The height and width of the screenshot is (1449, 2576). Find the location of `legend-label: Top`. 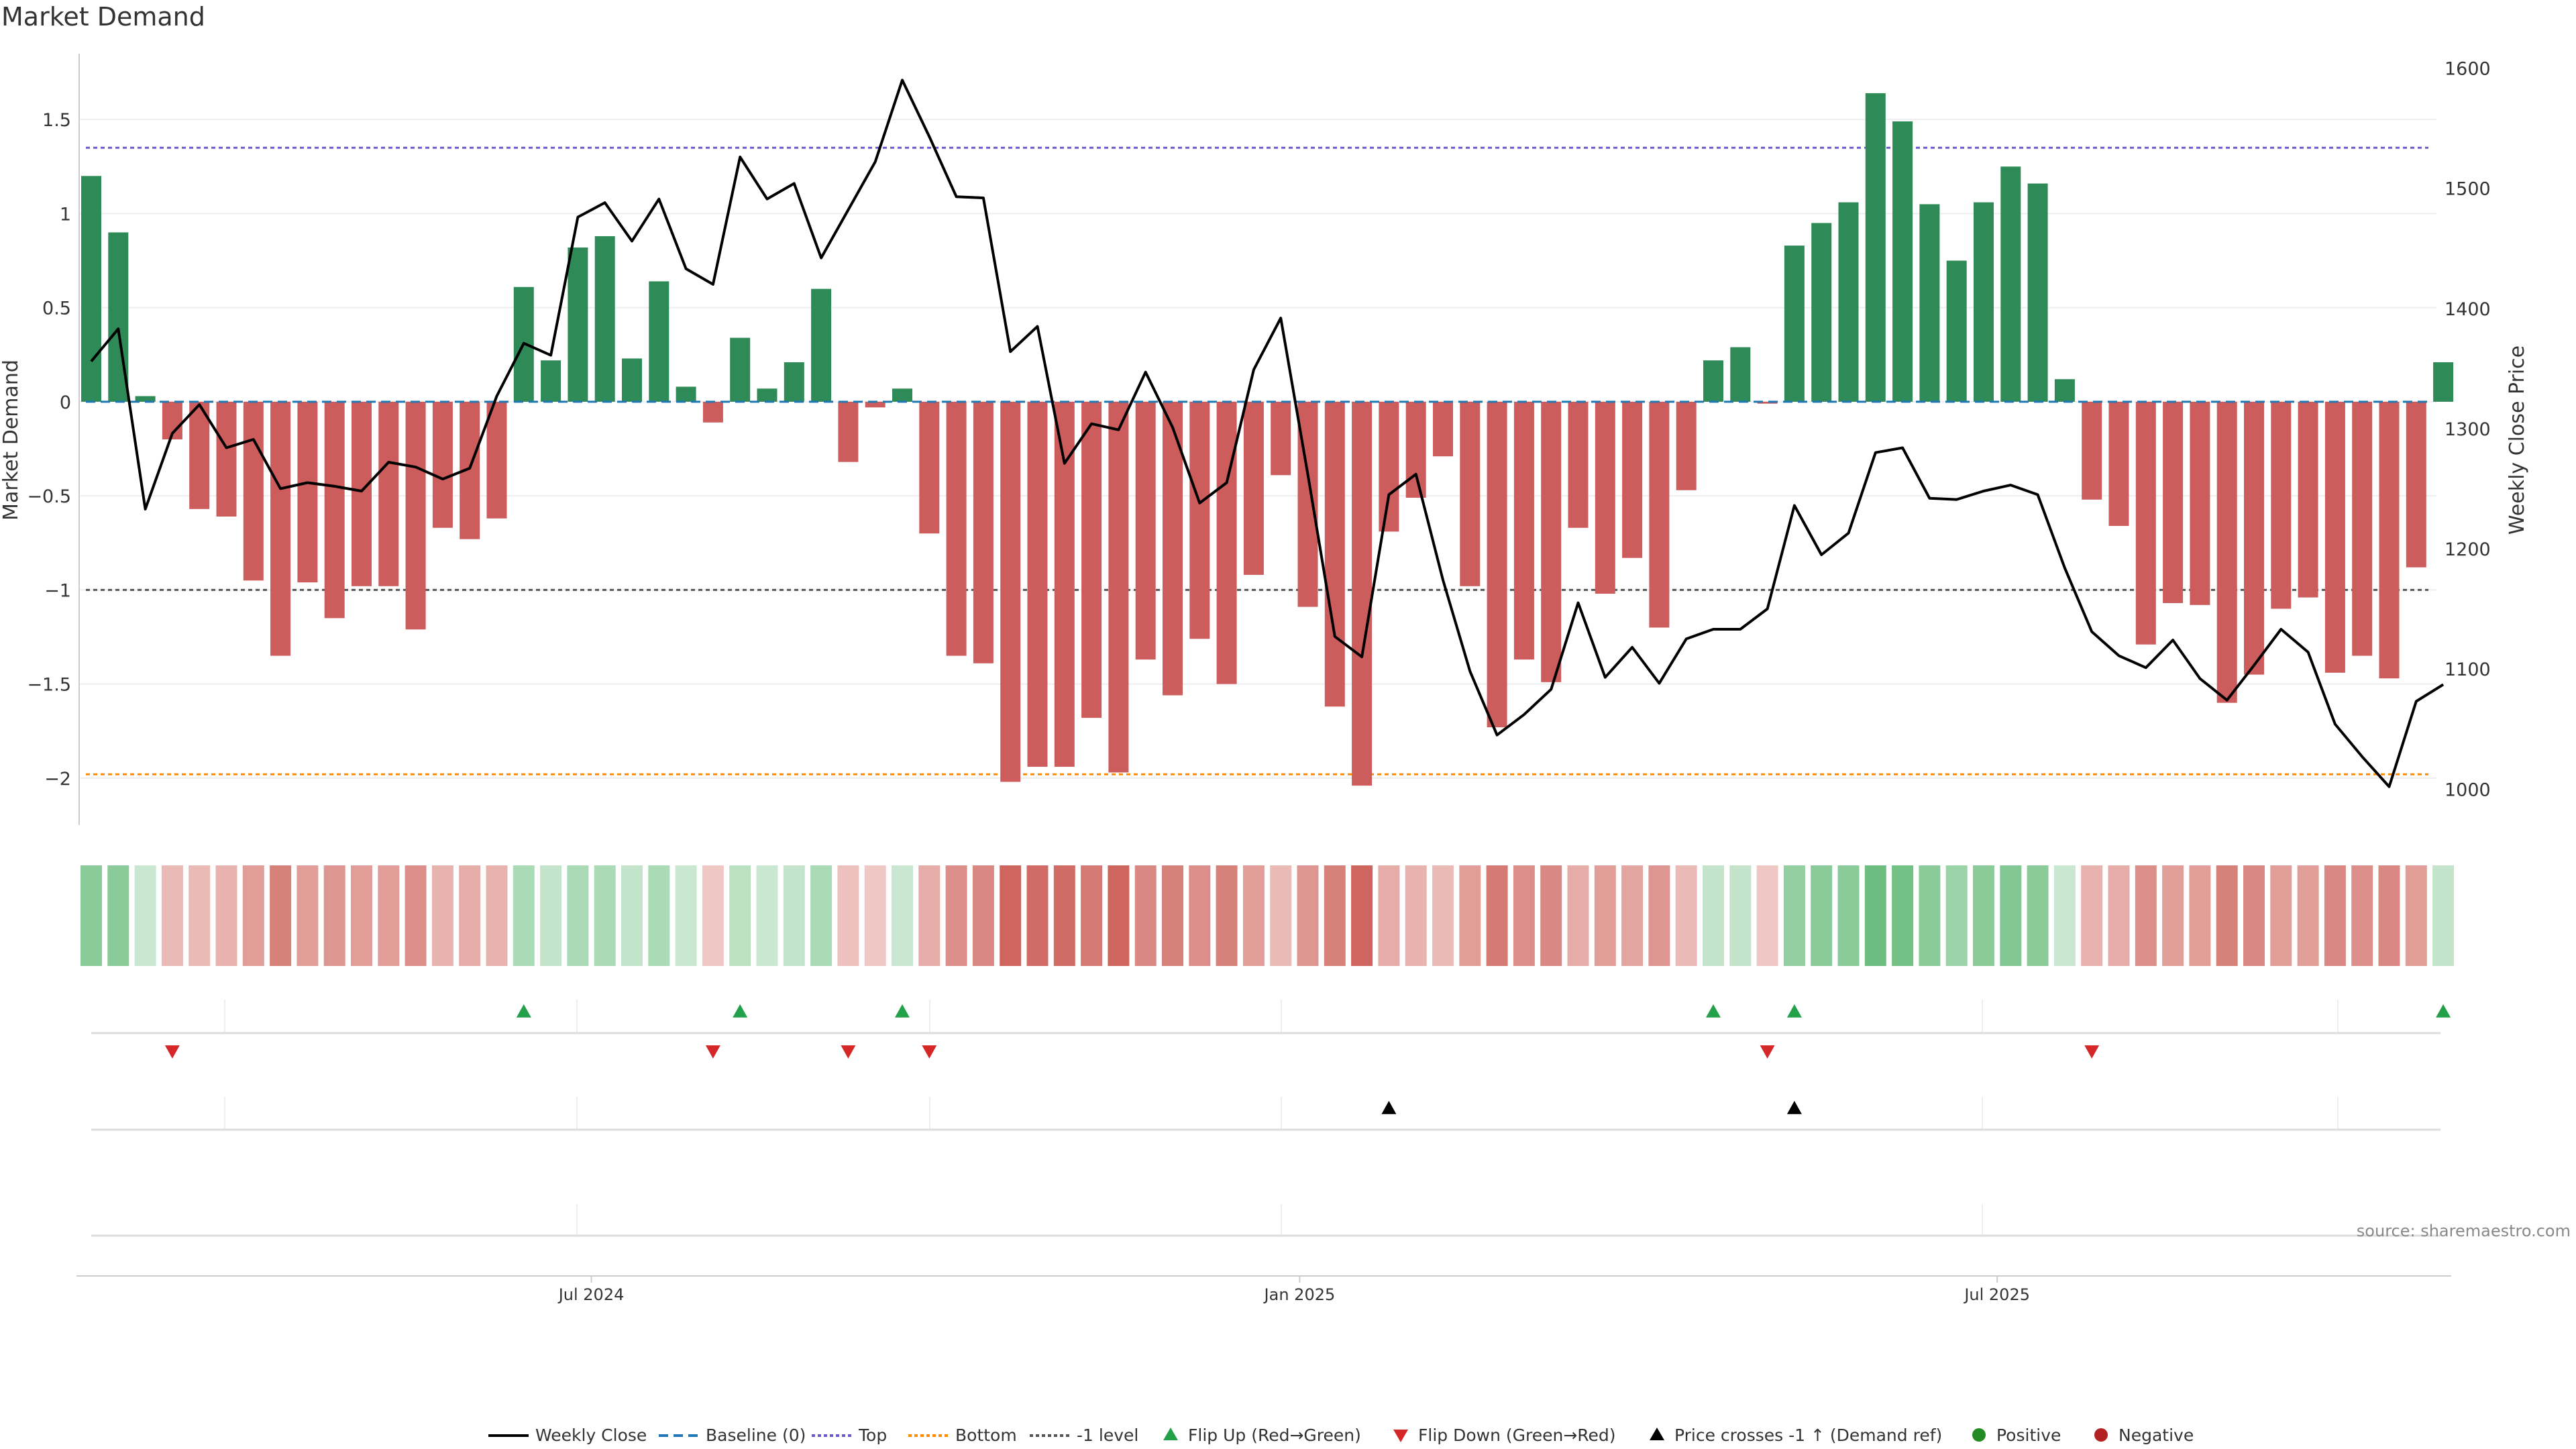

legend-label: Top is located at coordinates (872, 1435).